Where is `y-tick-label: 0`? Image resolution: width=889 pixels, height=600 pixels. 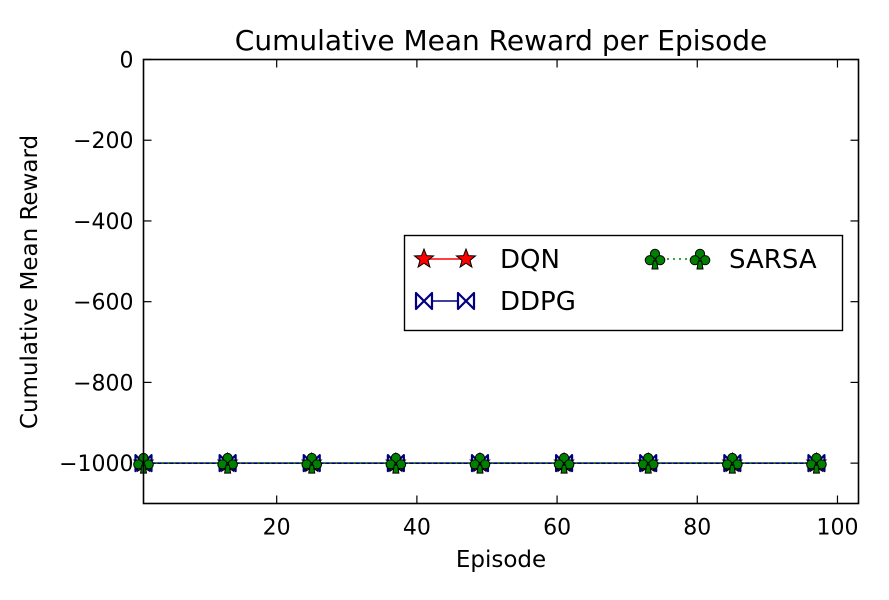
y-tick-label: 0 is located at coordinates (127, 61).